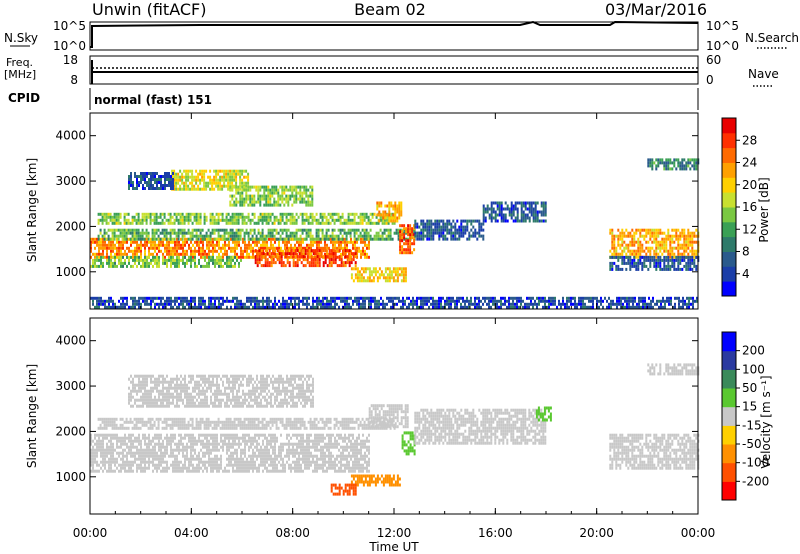  Describe the element at coordinates (772, 38) in the screenshot. I see `nsearch-label: N.Search` at that location.